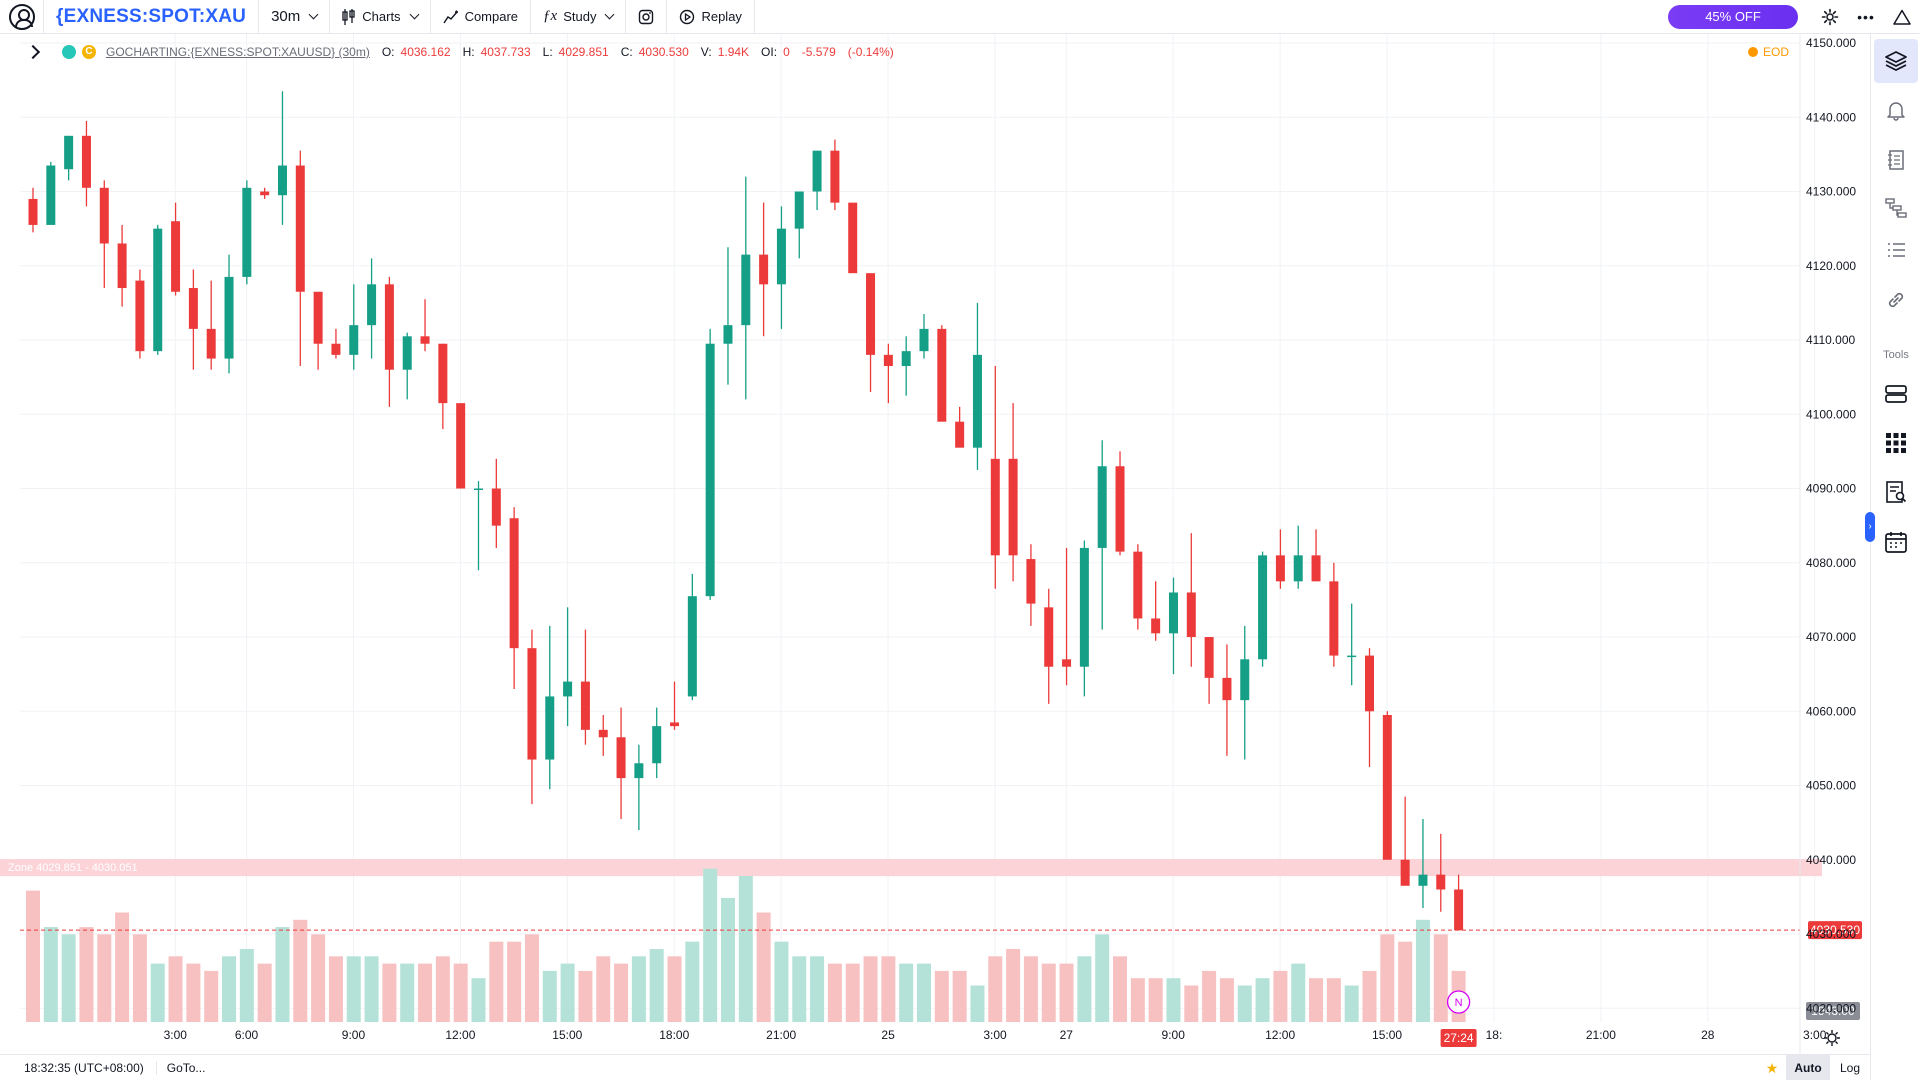 Image resolution: width=1920 pixels, height=1080 pixels. I want to click on price-tick-label: 4060.000, so click(1831, 711).